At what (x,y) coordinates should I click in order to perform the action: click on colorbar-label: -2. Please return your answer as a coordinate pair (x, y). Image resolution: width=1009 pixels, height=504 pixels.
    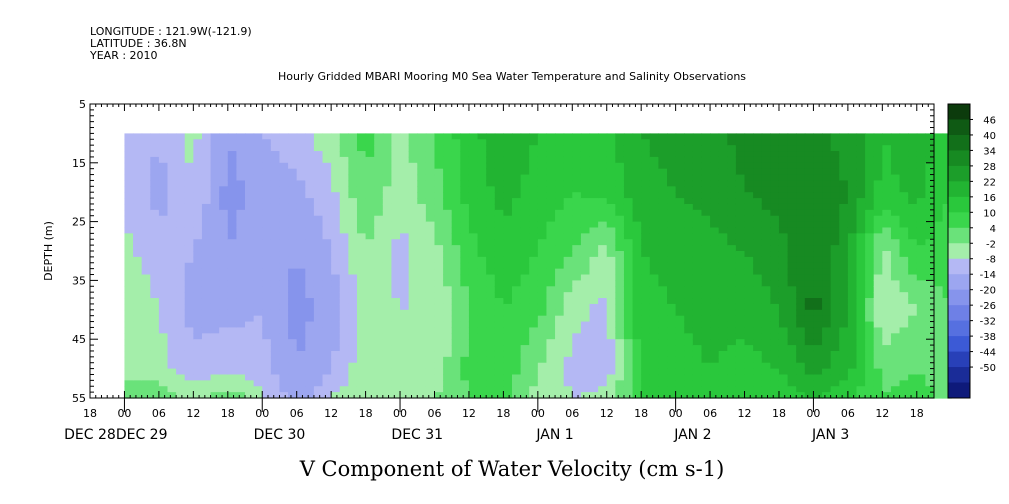
    Looking at the image, I should click on (991, 244).